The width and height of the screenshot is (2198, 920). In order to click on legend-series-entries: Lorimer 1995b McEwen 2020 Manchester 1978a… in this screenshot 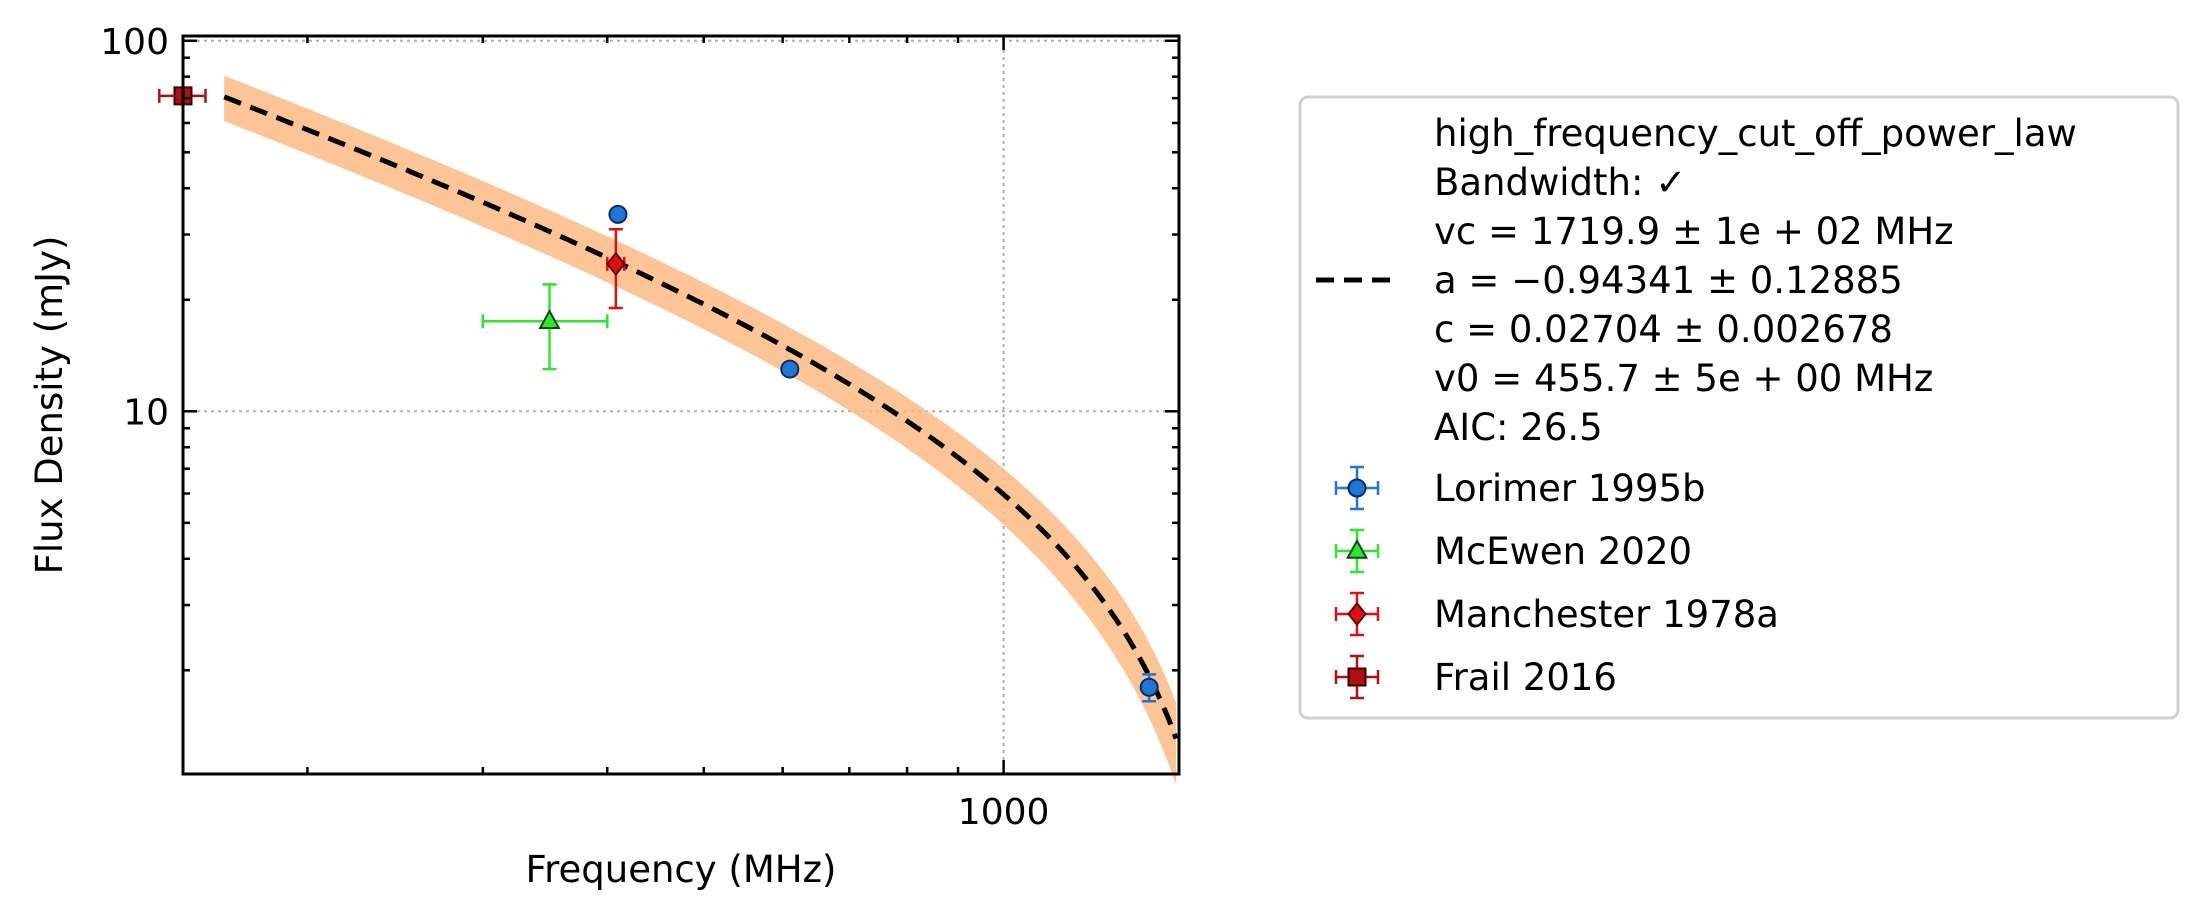, I will do `click(1556, 582)`.